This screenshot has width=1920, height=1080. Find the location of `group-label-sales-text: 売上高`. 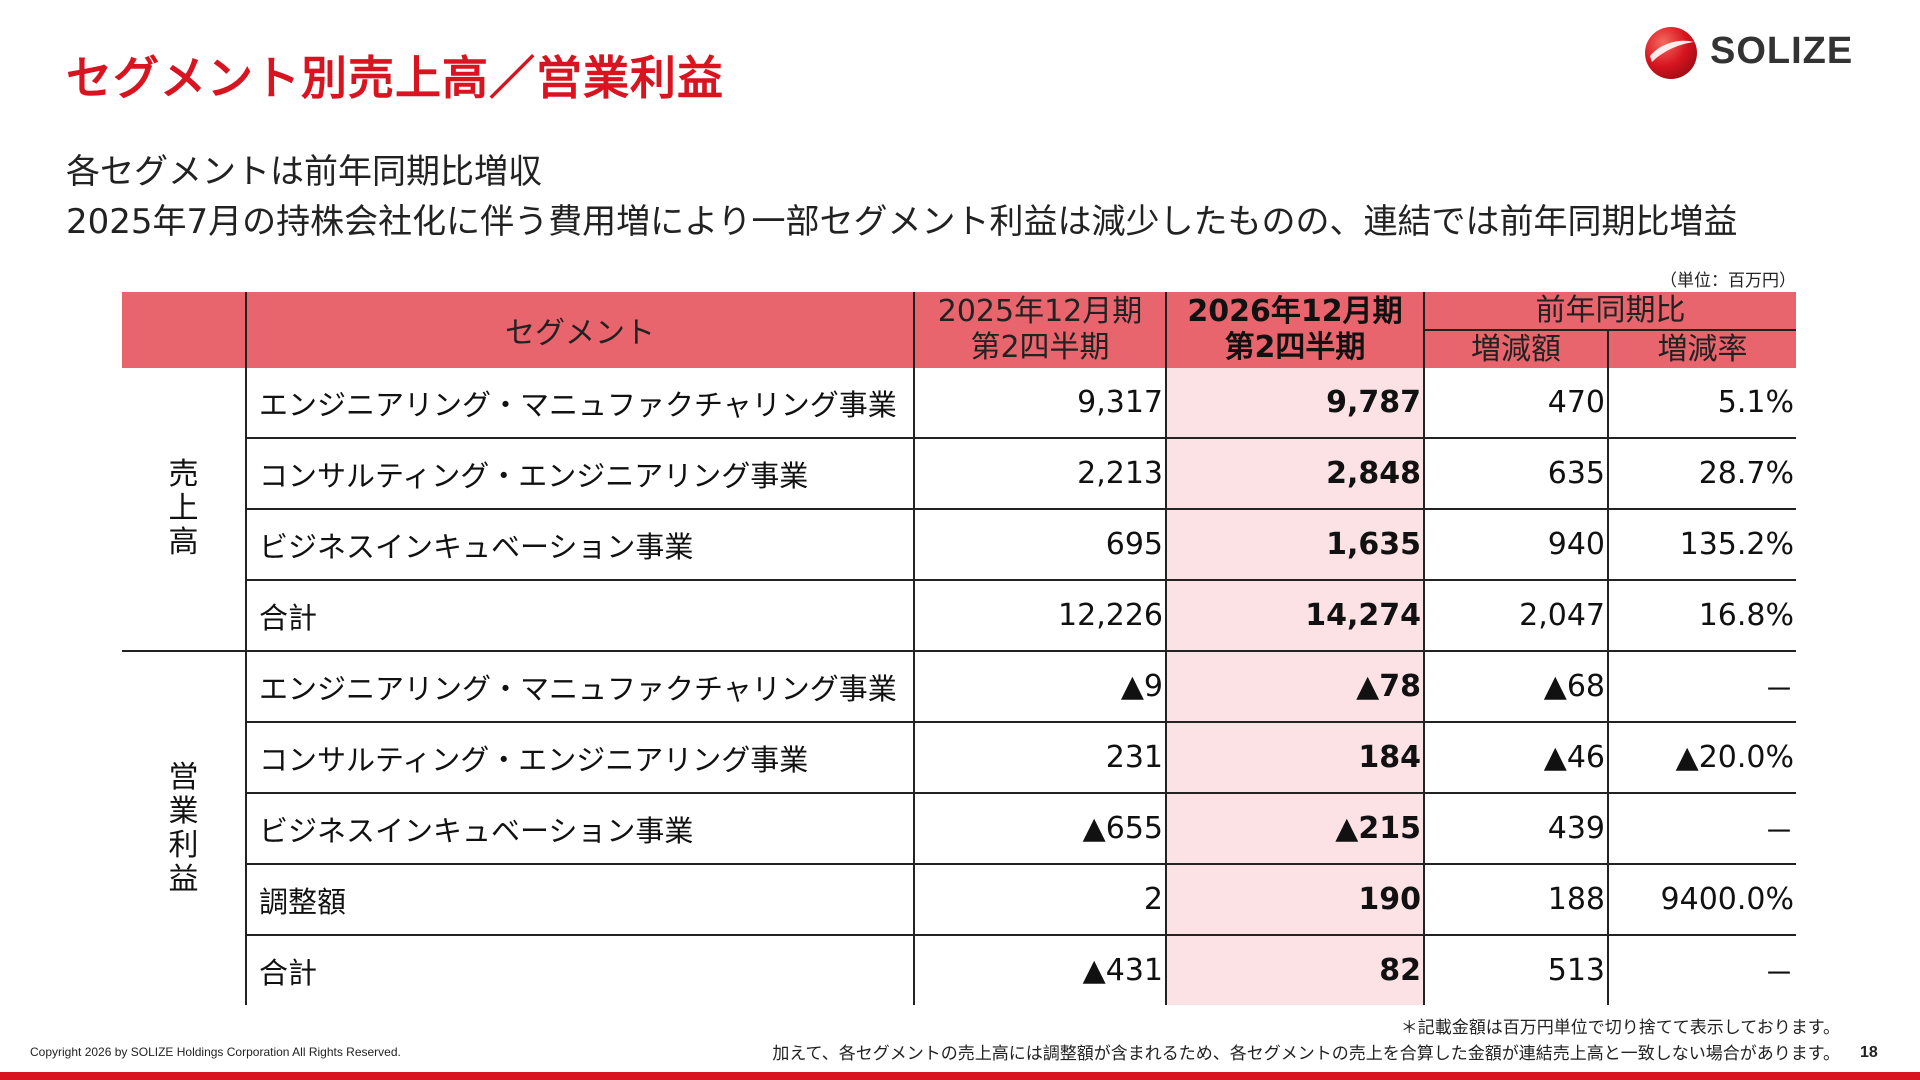

group-label-sales-text: 売上高 is located at coordinates (183, 508).